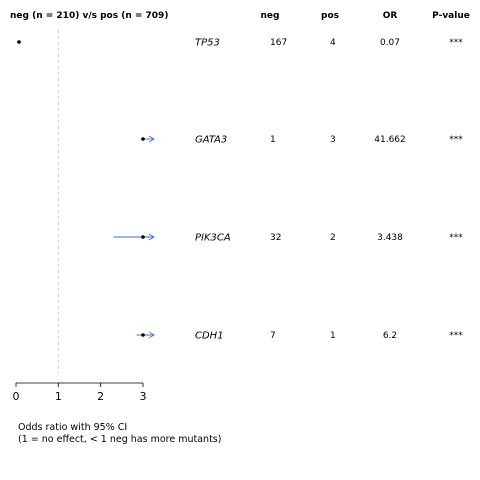  Describe the element at coordinates (100, 396) in the screenshot. I see `x-tick-label-2: 2` at that location.